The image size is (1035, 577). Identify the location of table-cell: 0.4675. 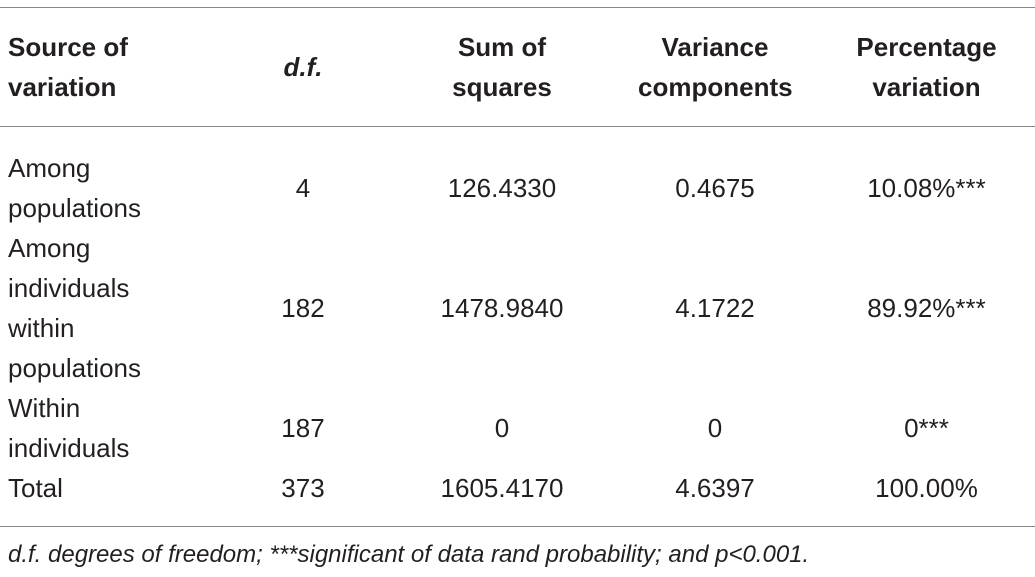
(715, 188).